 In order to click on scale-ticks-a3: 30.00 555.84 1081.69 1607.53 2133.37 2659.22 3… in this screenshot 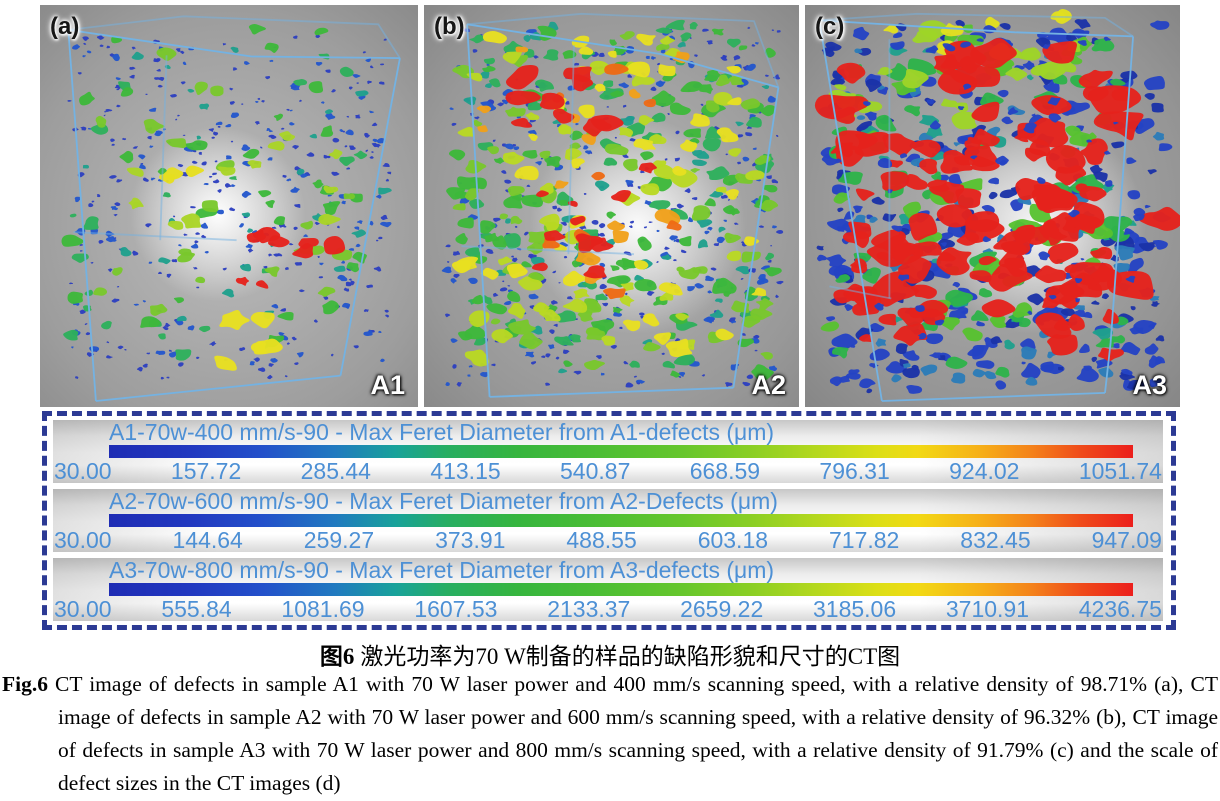, I will do `click(608, 609)`.